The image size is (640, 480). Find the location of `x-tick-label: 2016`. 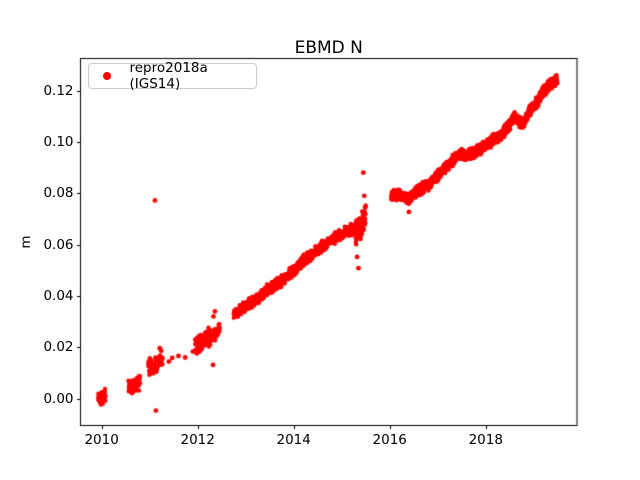

x-tick-label: 2016 is located at coordinates (389, 439).